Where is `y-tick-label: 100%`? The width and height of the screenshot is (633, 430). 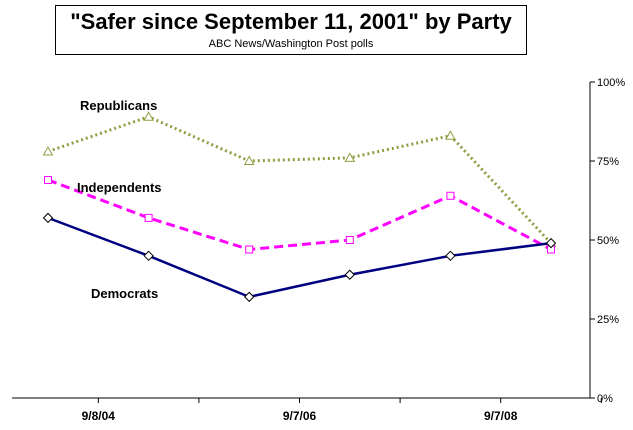
y-tick-label: 100% is located at coordinates (611, 83).